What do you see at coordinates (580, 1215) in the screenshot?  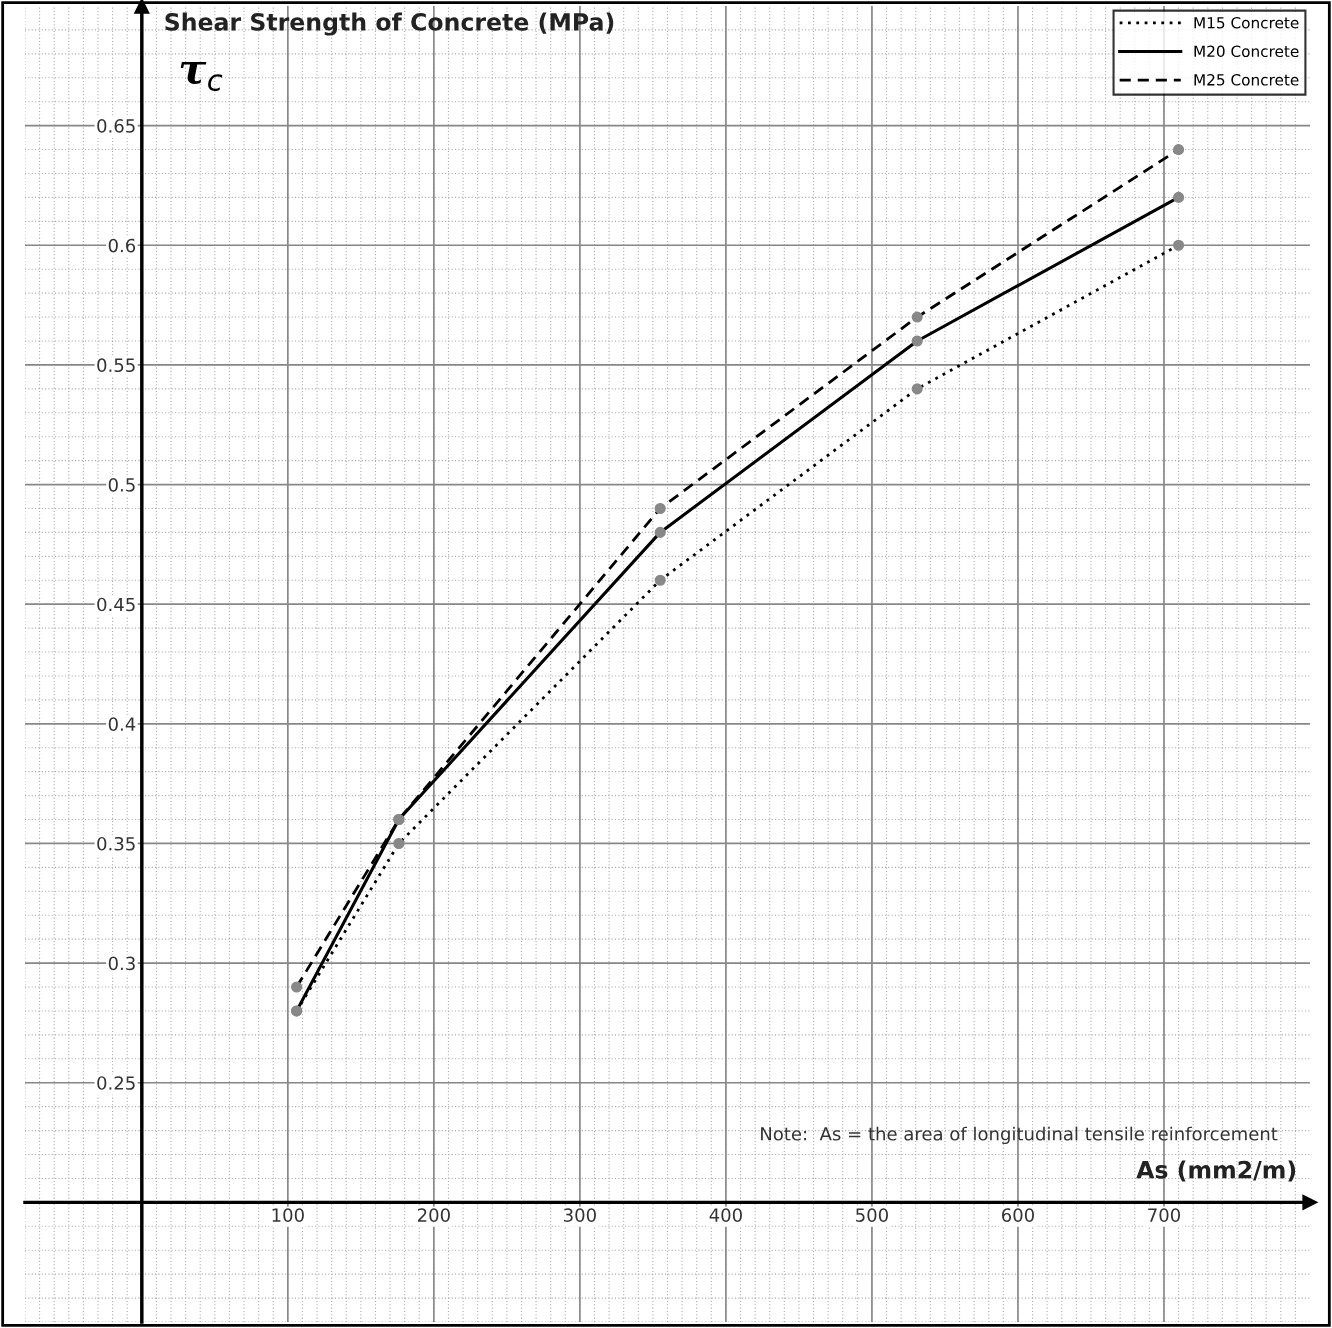 I see `x-tick-label: 300` at bounding box center [580, 1215].